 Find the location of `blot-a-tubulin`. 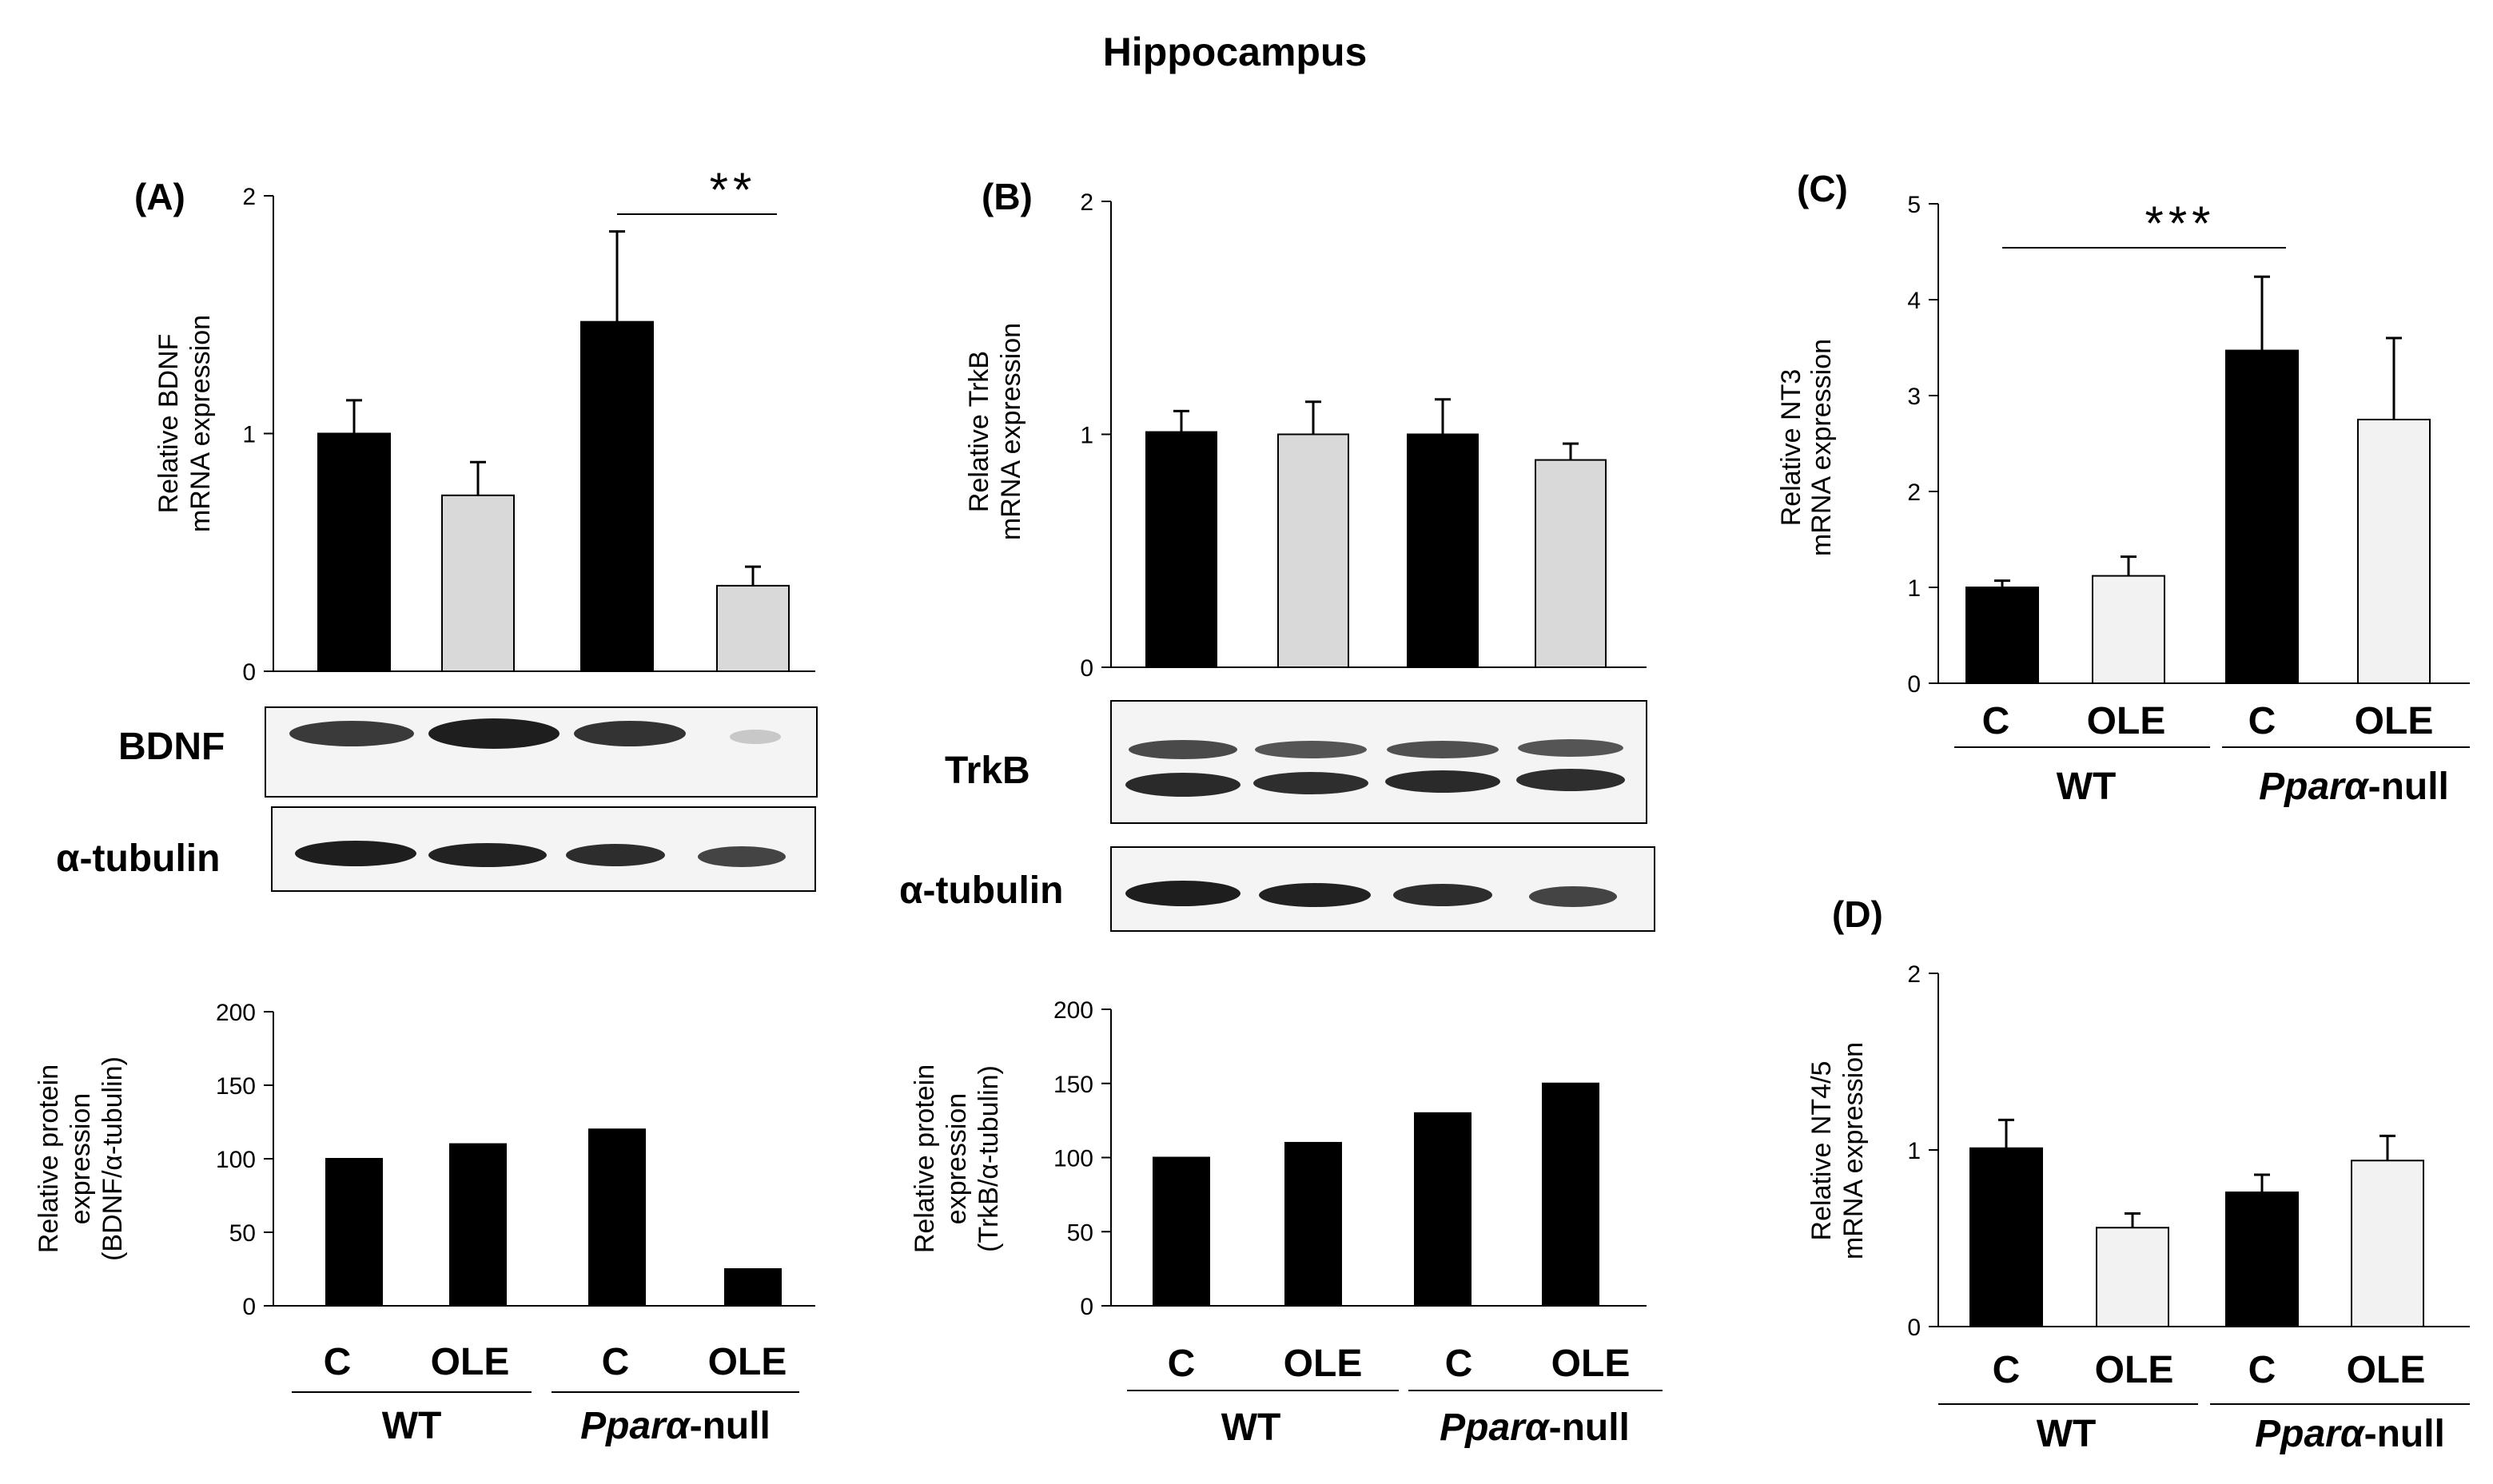

blot-a-tubulin is located at coordinates (543, 849).